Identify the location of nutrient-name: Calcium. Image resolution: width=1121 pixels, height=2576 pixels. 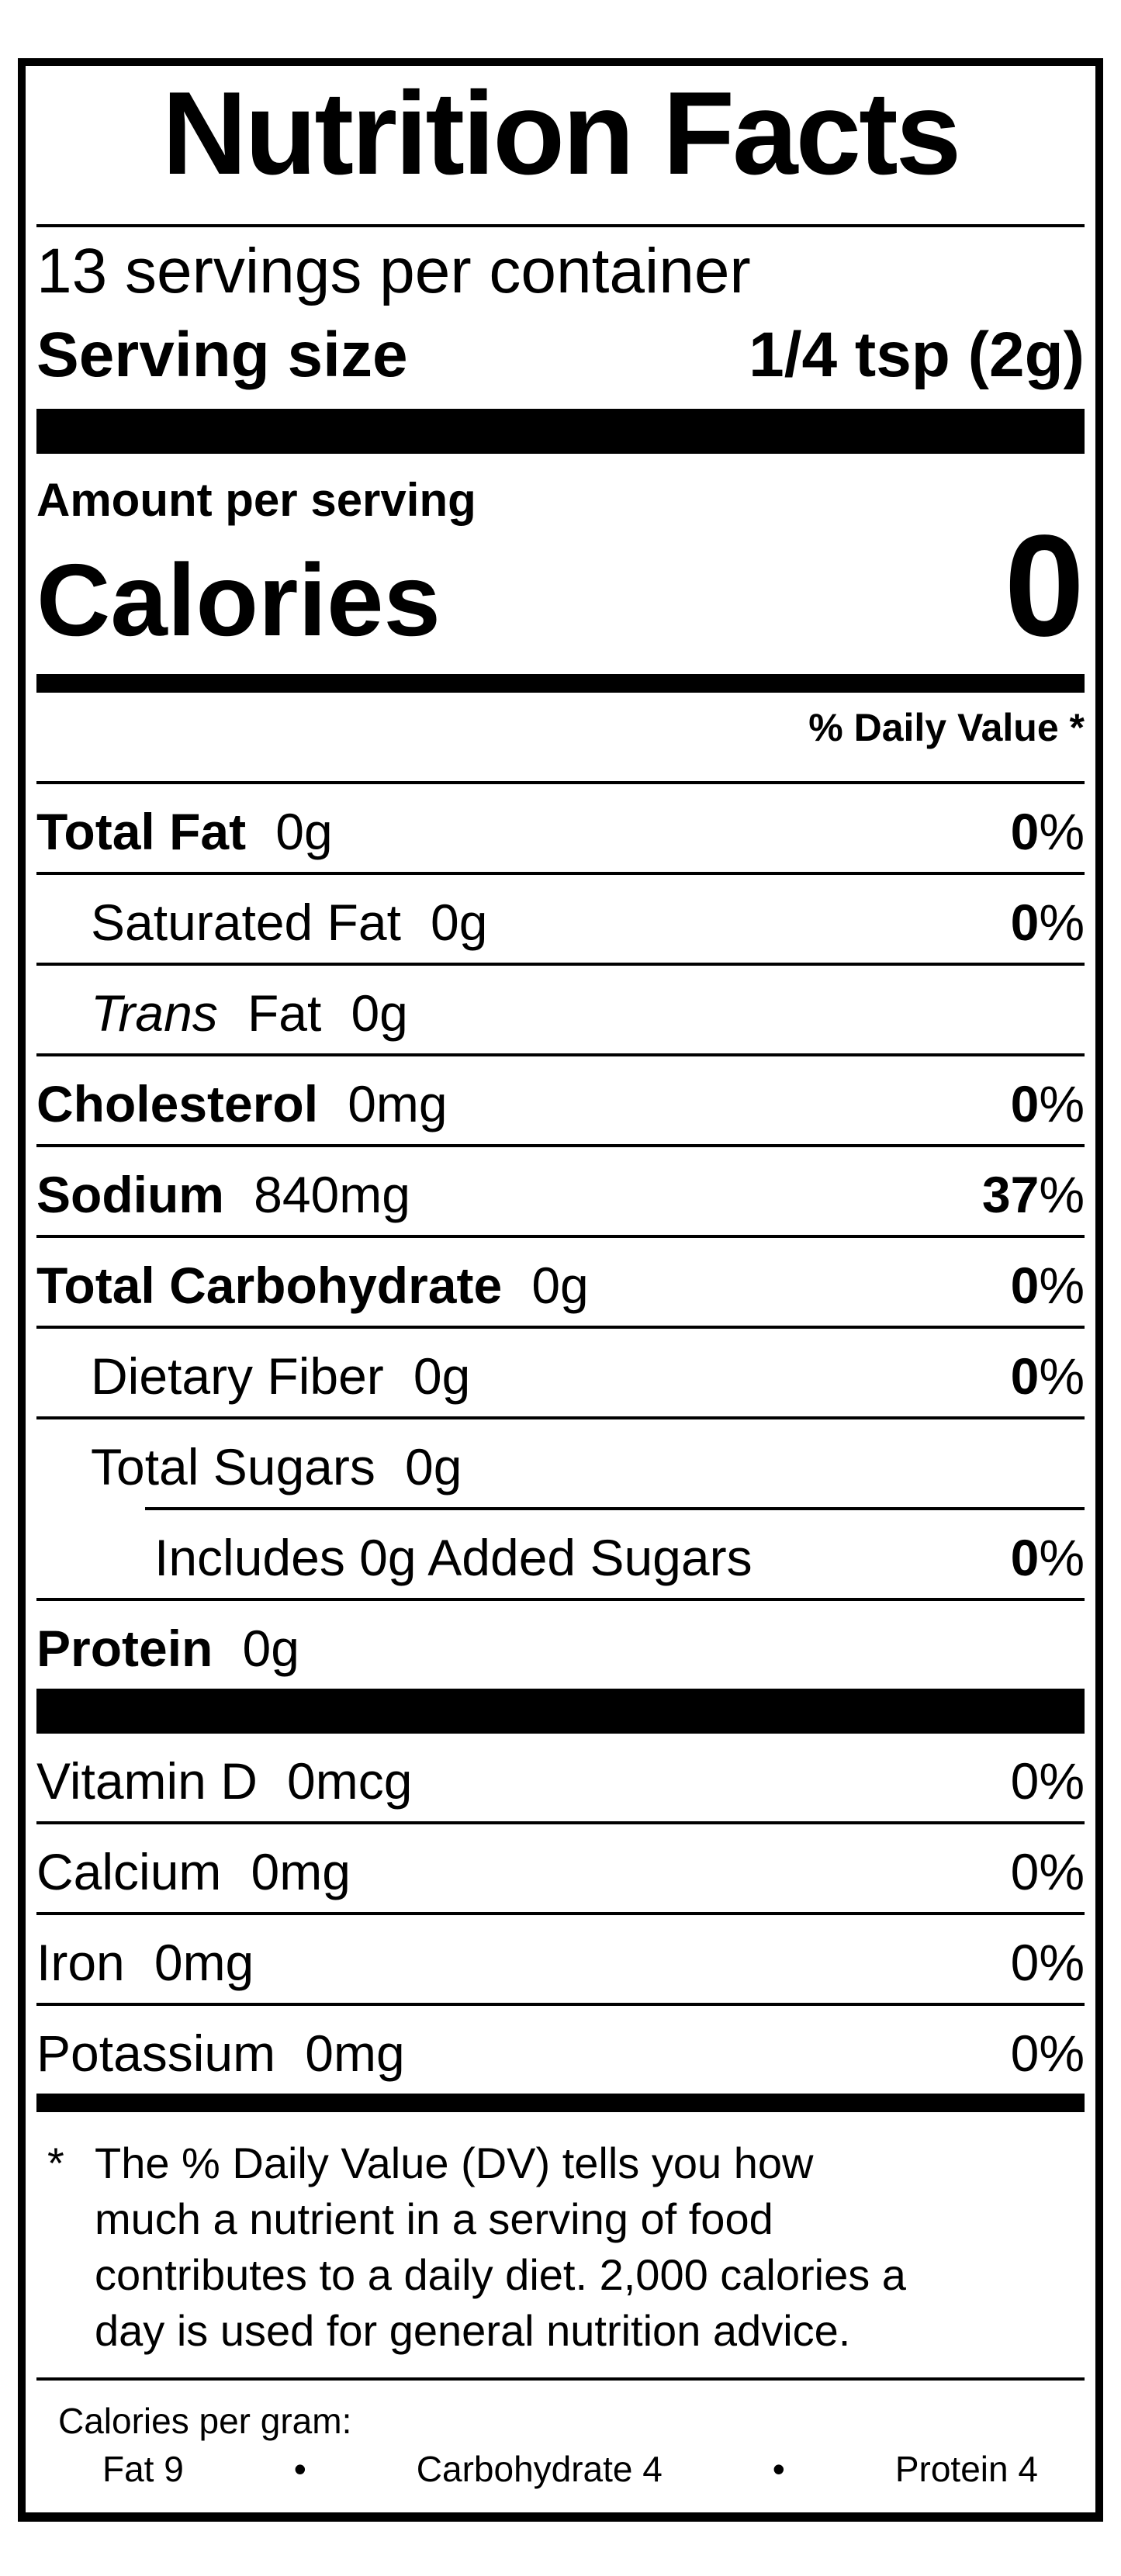
(129, 1871).